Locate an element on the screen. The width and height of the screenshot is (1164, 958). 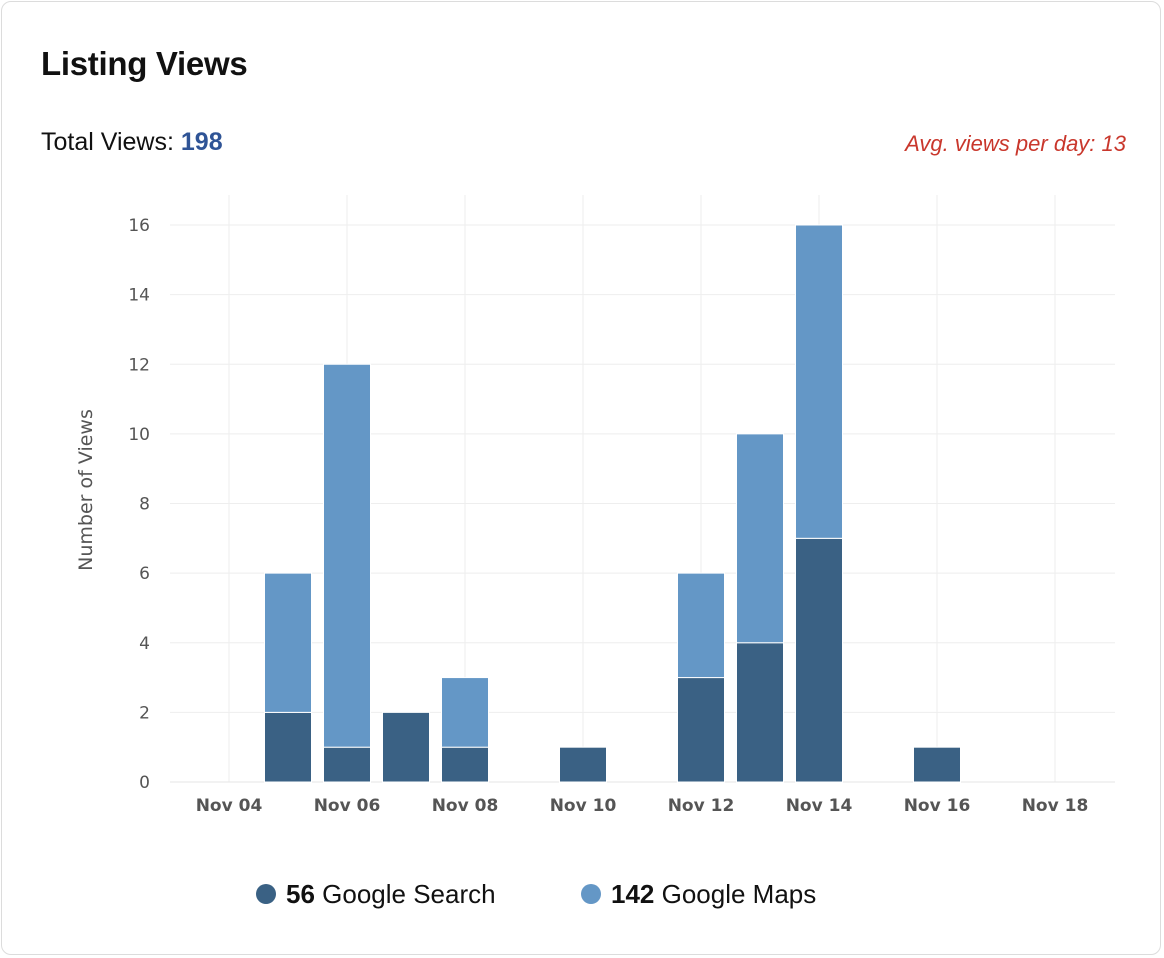
y-tick-label: 16 is located at coordinates (139, 226).